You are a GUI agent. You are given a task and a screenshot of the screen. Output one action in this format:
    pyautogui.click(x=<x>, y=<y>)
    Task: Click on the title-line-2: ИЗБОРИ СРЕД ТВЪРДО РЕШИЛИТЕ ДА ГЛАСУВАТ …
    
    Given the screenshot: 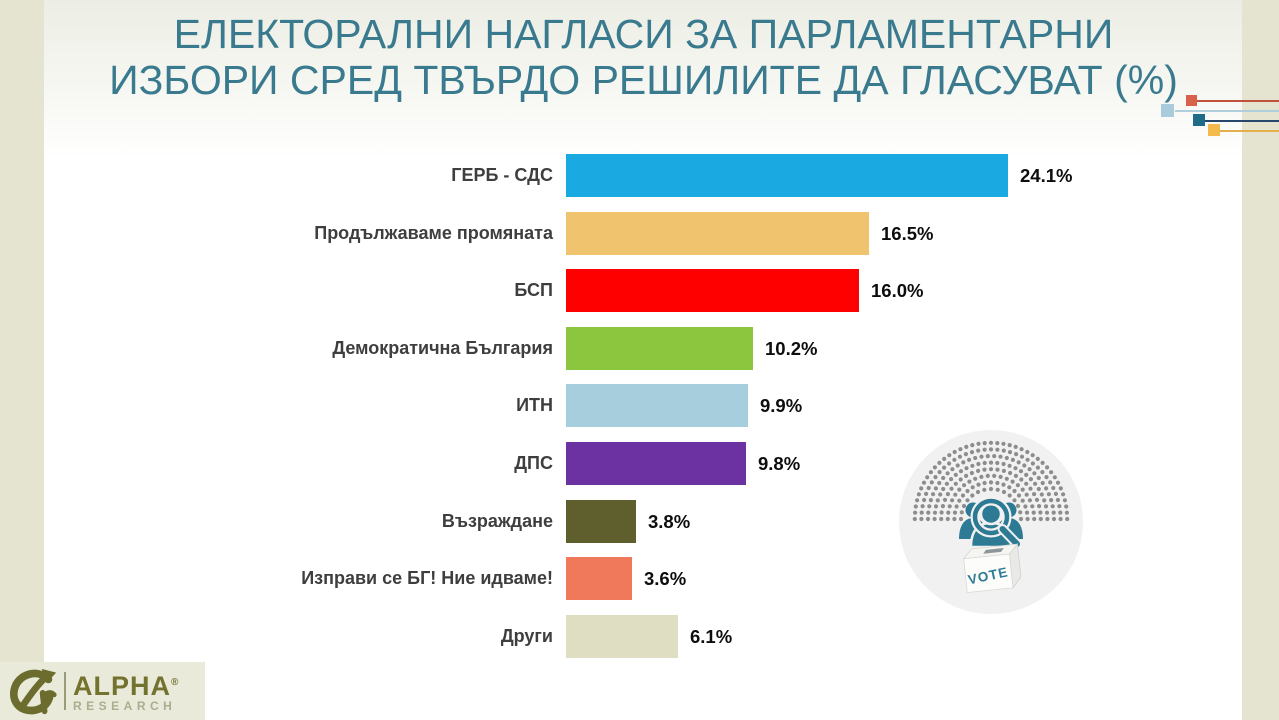 What is the action you would take?
    pyautogui.click(x=643, y=80)
    